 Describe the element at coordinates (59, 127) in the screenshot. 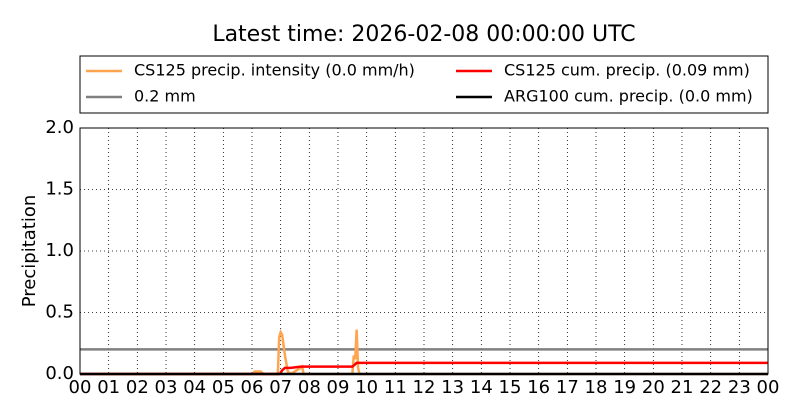

I see `y-tick-label: 2.0` at that location.